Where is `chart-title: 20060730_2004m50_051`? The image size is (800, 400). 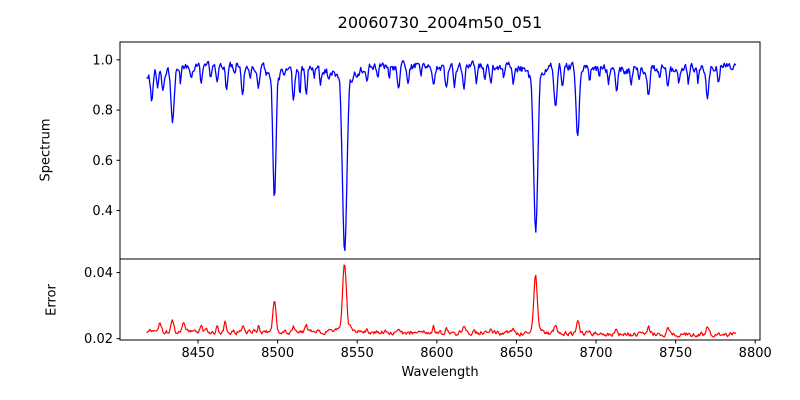
chart-title: 20060730_2004m50_051 is located at coordinates (440, 22).